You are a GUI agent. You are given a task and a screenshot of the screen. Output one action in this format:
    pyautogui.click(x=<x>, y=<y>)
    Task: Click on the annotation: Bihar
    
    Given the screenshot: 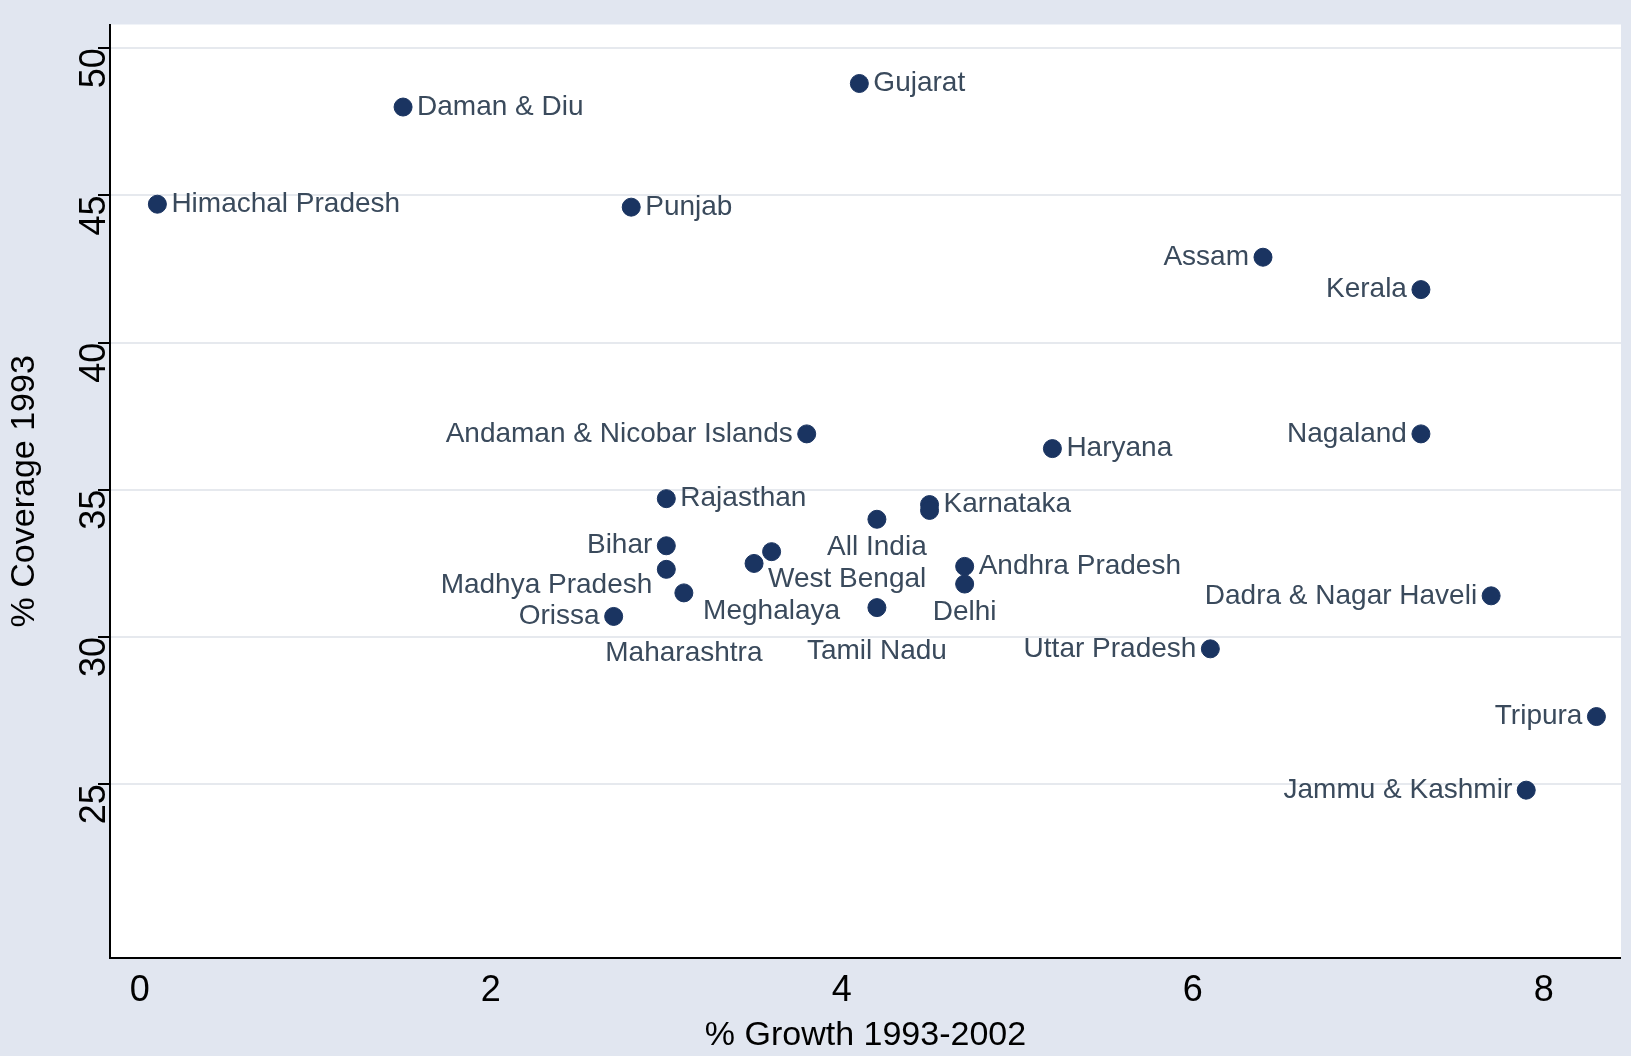 What is the action you would take?
    pyautogui.click(x=619, y=544)
    